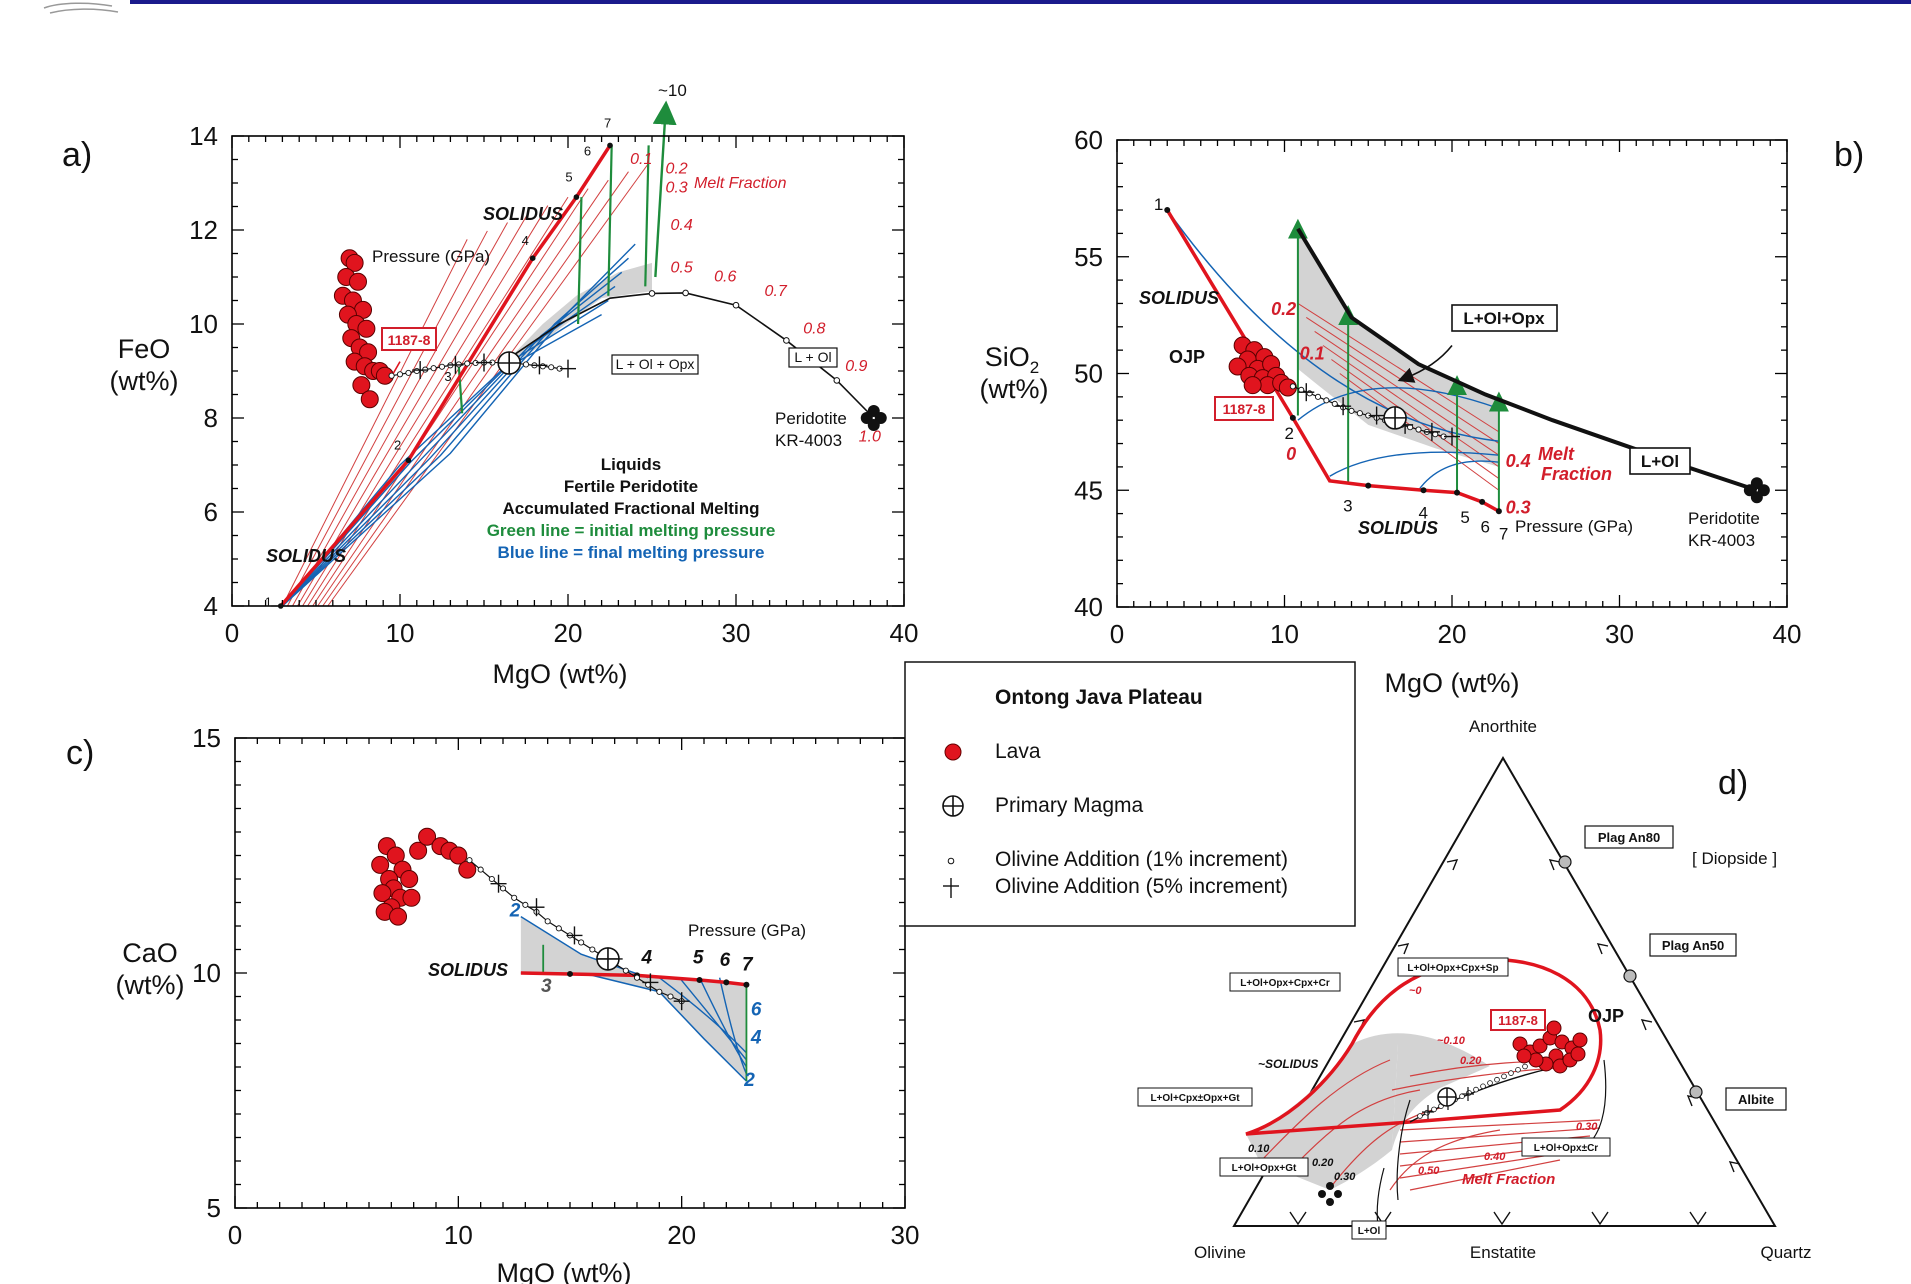  What do you see at coordinates (1369, 1231) in the screenshot?
I see `ternary-field-6: L+Ol` at bounding box center [1369, 1231].